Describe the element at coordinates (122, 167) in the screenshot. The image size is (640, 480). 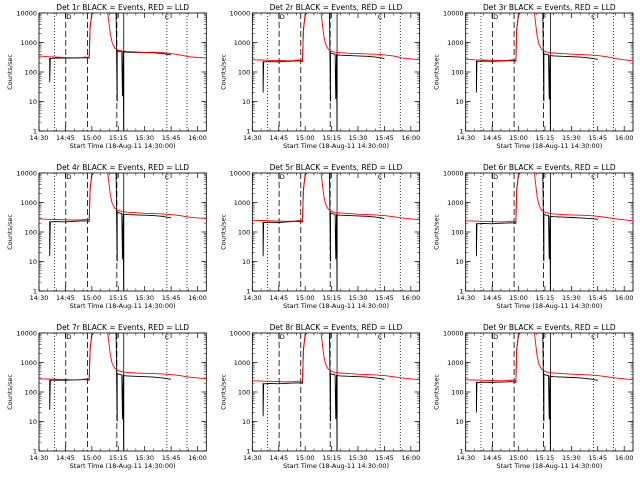
I see `chart-title: Det 4r BLACK = Events, RED = LLD` at that location.